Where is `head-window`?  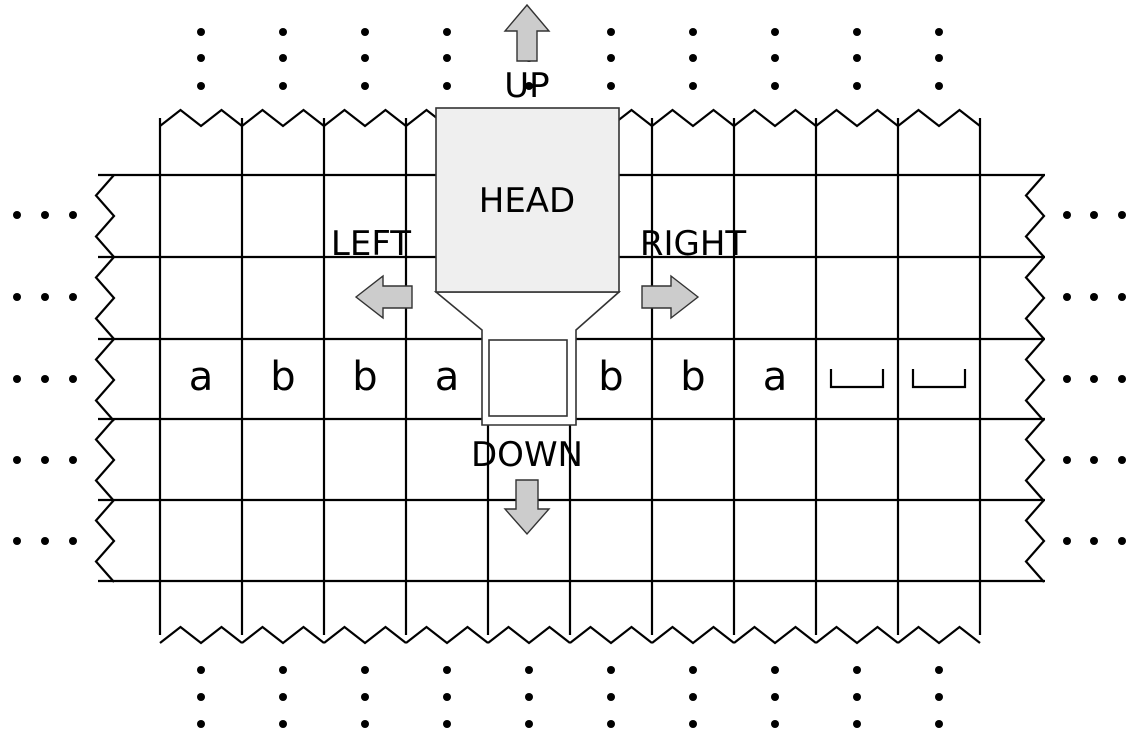
head-window is located at coordinates (528, 378).